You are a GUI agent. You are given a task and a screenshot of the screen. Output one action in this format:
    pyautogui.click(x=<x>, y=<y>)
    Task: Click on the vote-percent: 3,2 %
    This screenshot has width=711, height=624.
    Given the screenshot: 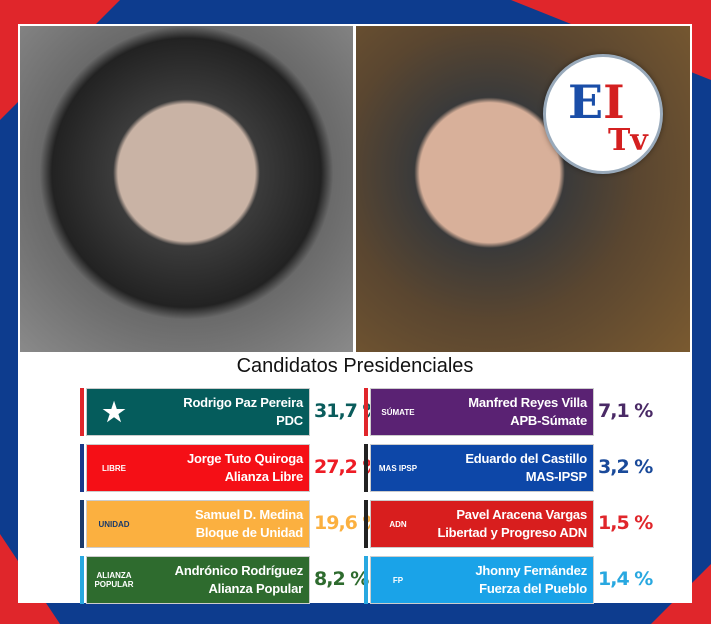 What is the action you would take?
    pyautogui.click(x=625, y=467)
    